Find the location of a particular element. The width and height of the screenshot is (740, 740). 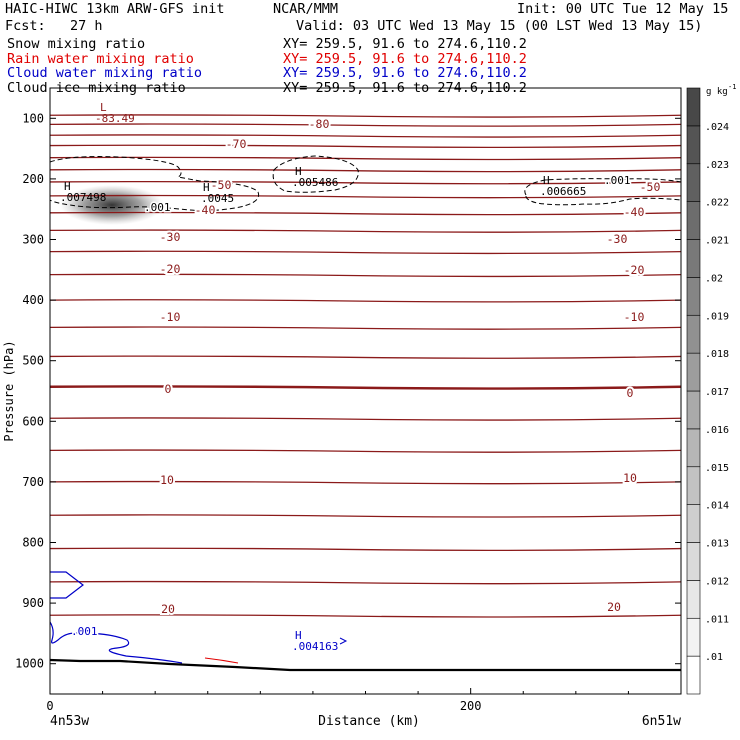

y-tick-label: 800 is located at coordinates (33, 543).